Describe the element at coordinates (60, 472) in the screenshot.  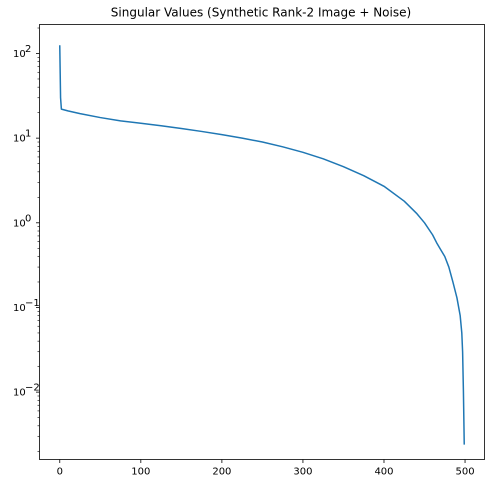
I see `x-tick-label: 0` at that location.